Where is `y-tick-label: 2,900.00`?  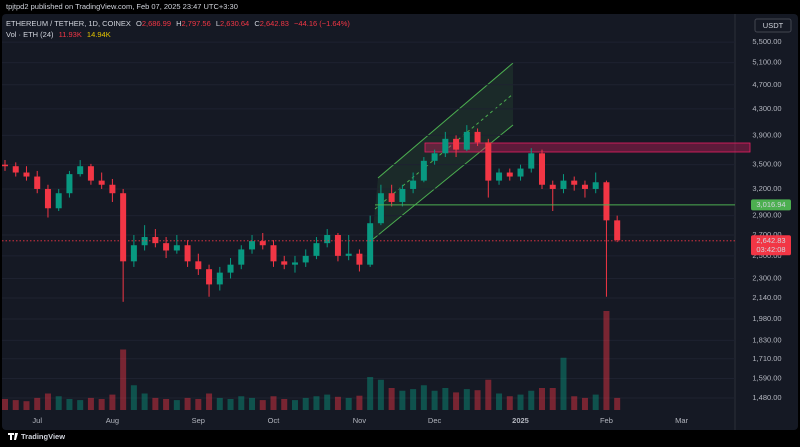 y-tick-label: 2,900.00 is located at coordinates (766, 215).